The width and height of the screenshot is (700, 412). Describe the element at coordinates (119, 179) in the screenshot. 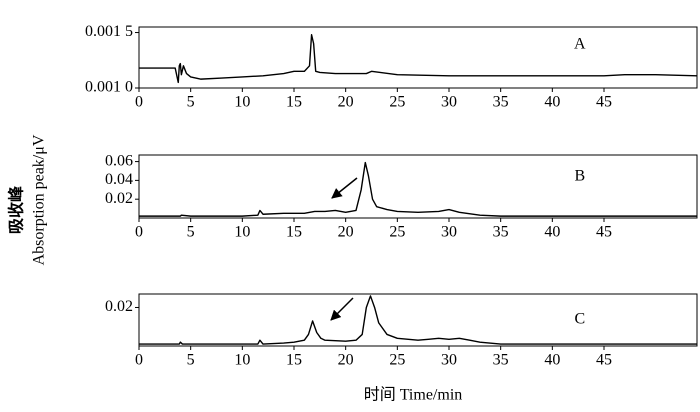

I see `y-tick-label: 0.04` at that location.